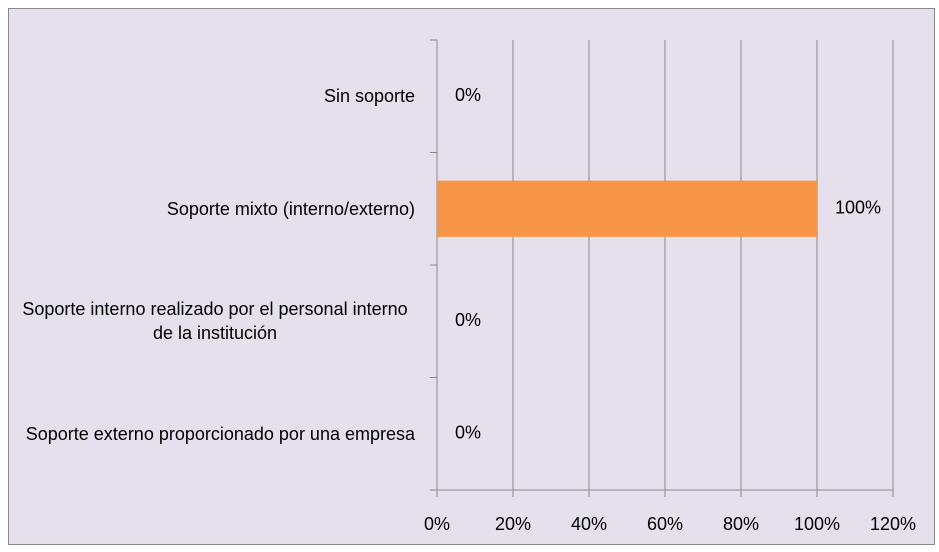  What do you see at coordinates (741, 524) in the screenshot?
I see `x-tick-label: 80%` at bounding box center [741, 524].